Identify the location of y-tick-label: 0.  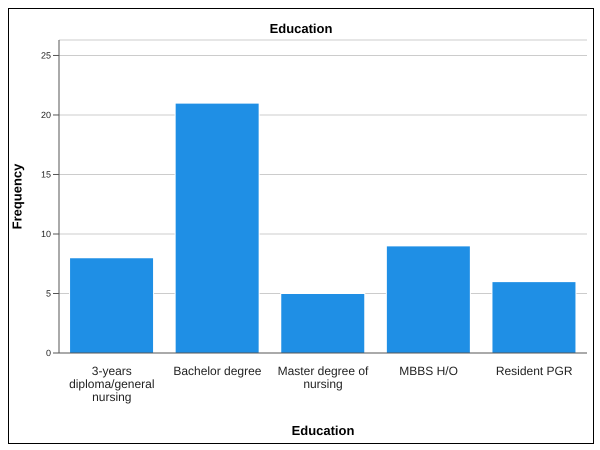
(48, 353).